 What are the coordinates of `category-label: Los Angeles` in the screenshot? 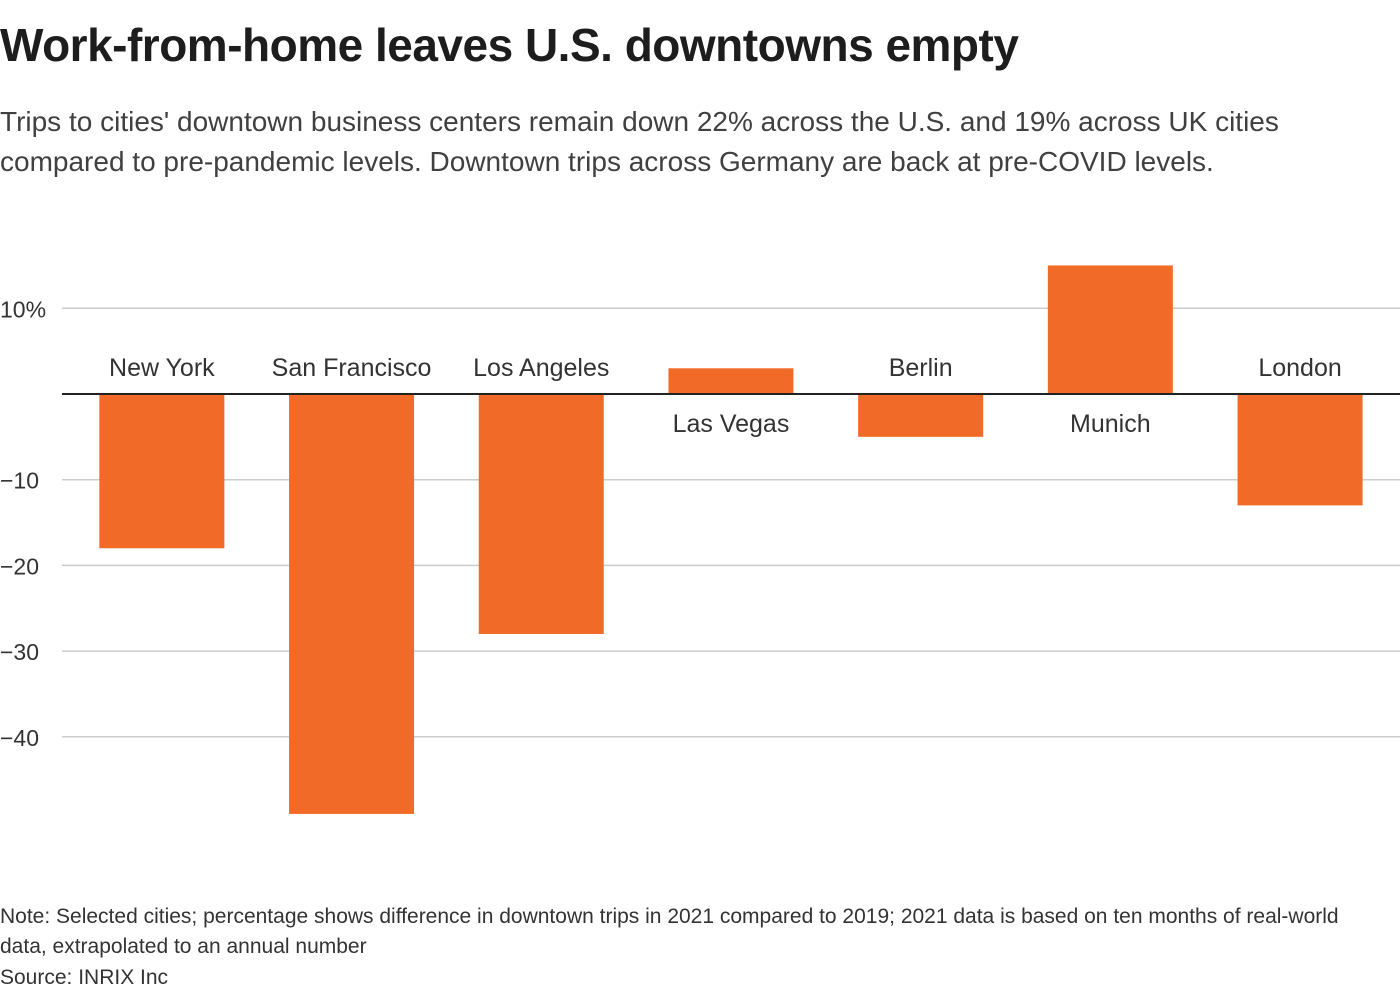 It's located at (541, 368).